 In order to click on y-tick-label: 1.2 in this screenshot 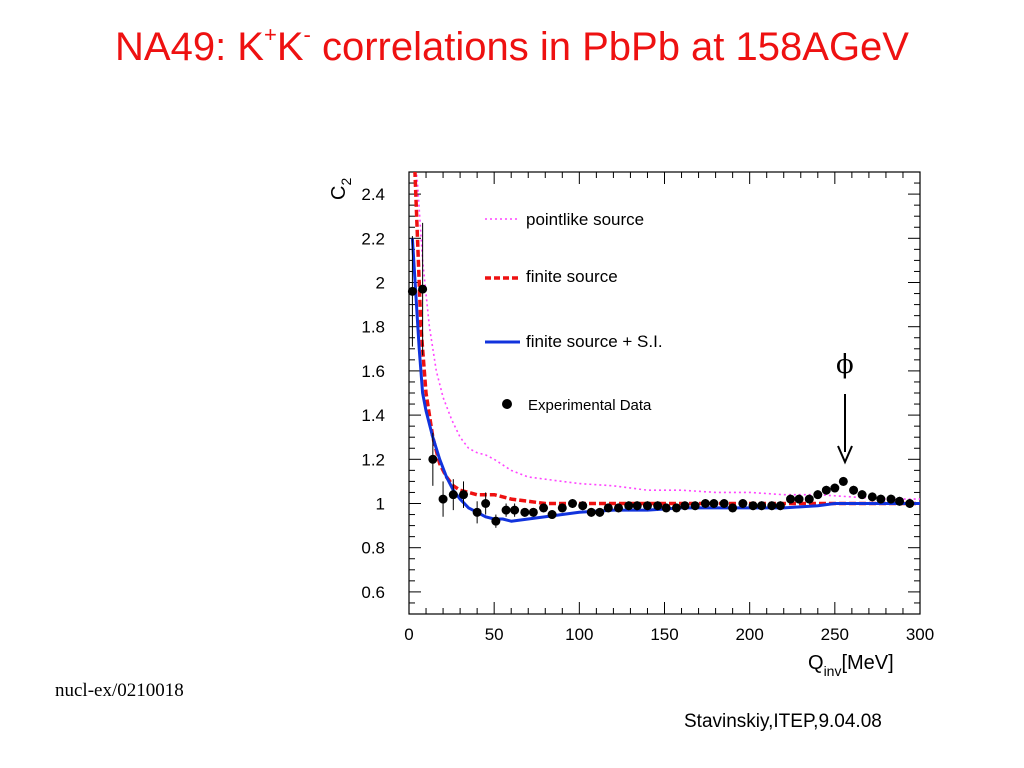, I will do `click(373, 459)`.